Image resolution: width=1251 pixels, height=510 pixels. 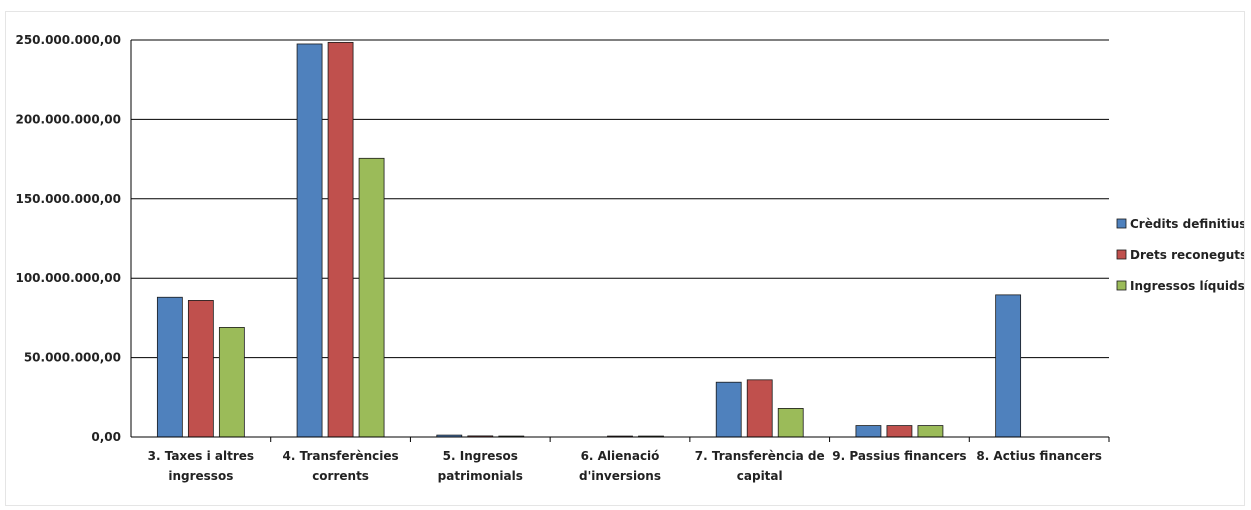 What do you see at coordinates (341, 466) in the screenshot?
I see `x-category-label: 4. Transferències corrents` at bounding box center [341, 466].